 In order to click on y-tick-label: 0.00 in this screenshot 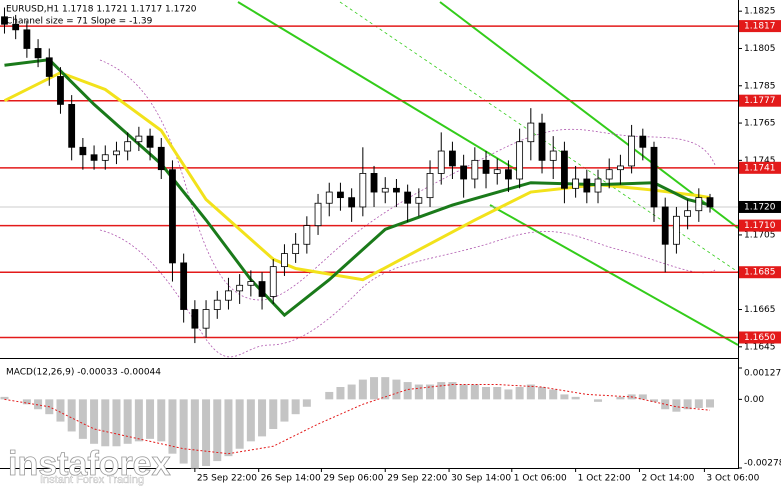, I will do `click(754, 400)`.